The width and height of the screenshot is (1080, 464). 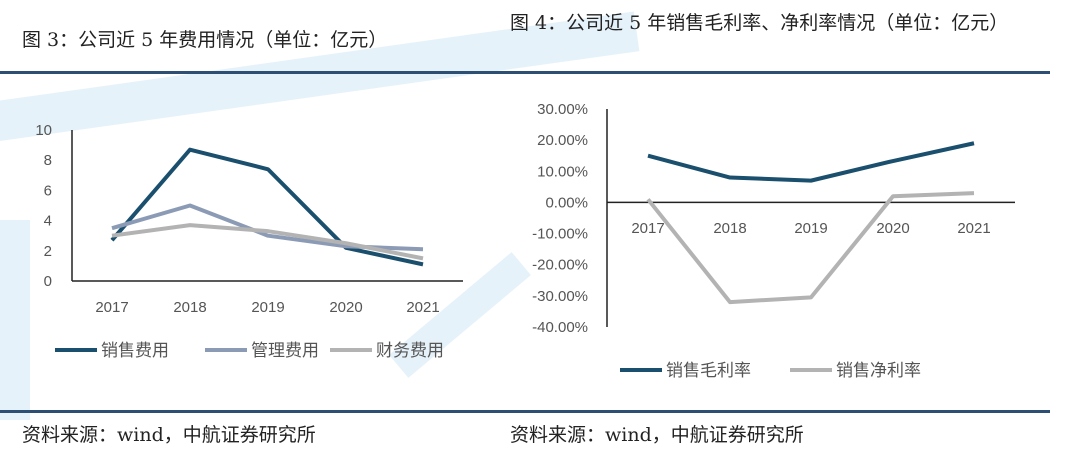 I want to click on legend-label: 管理费用, so click(x=285, y=351).